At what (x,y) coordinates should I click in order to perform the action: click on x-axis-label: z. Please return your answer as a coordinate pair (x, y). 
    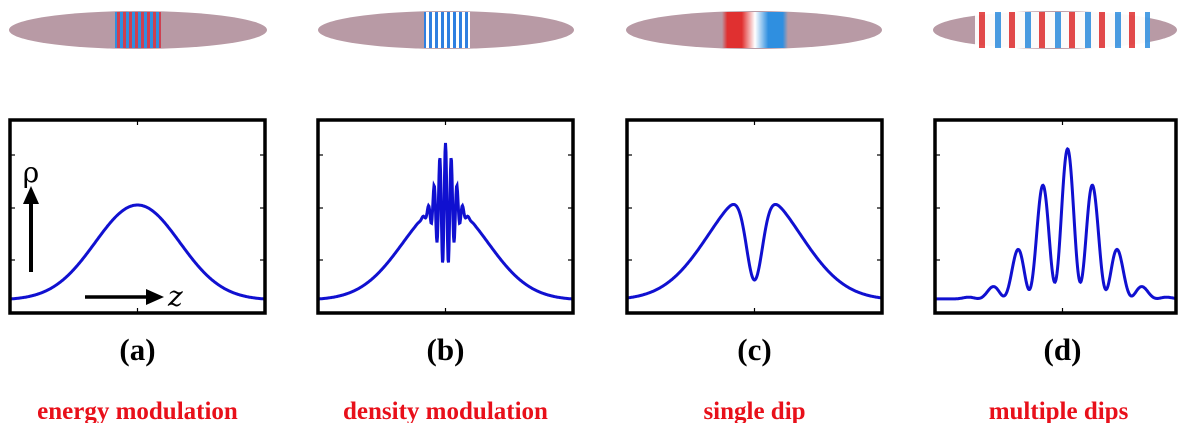
    Looking at the image, I should click on (175, 296).